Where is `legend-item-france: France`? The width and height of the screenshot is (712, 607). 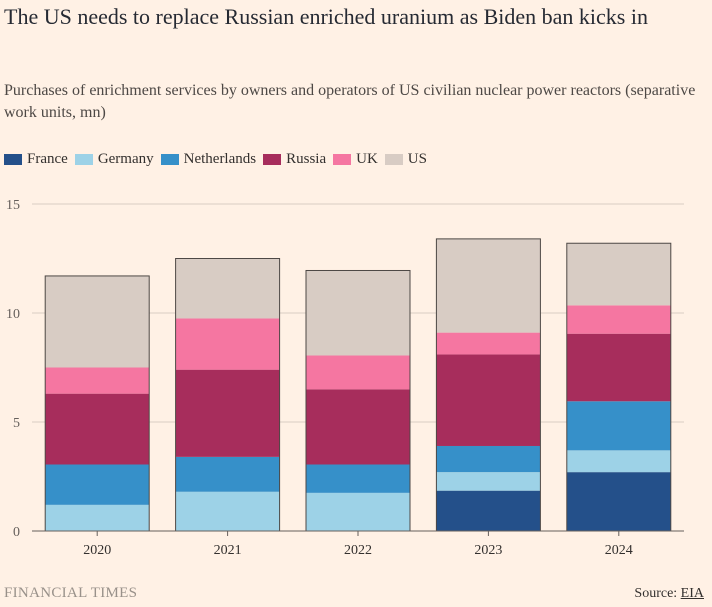 legend-item-france: France is located at coordinates (36, 159).